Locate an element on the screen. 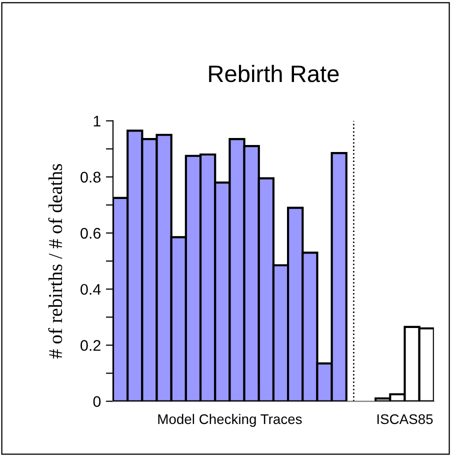 Image resolution: width=452 pixels, height=456 pixels. chart-title: Rebirth Rate is located at coordinates (274, 73).